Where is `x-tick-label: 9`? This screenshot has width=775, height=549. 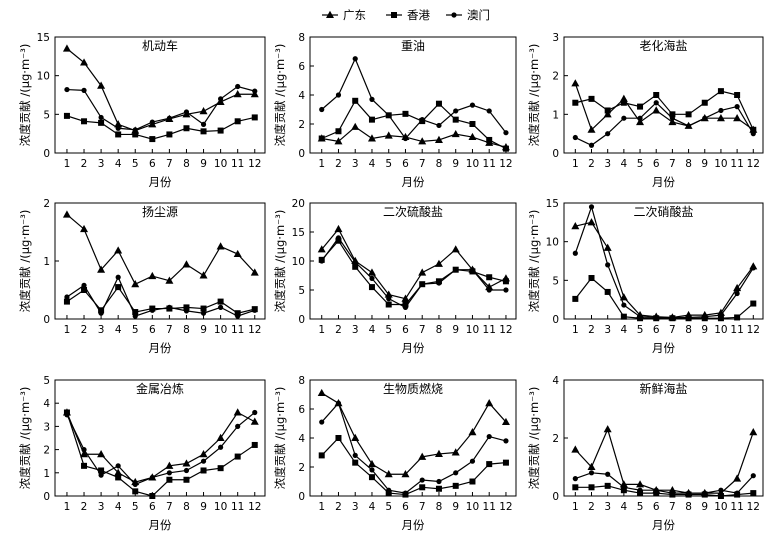
x-tick-label: 9 is located at coordinates (455, 164).